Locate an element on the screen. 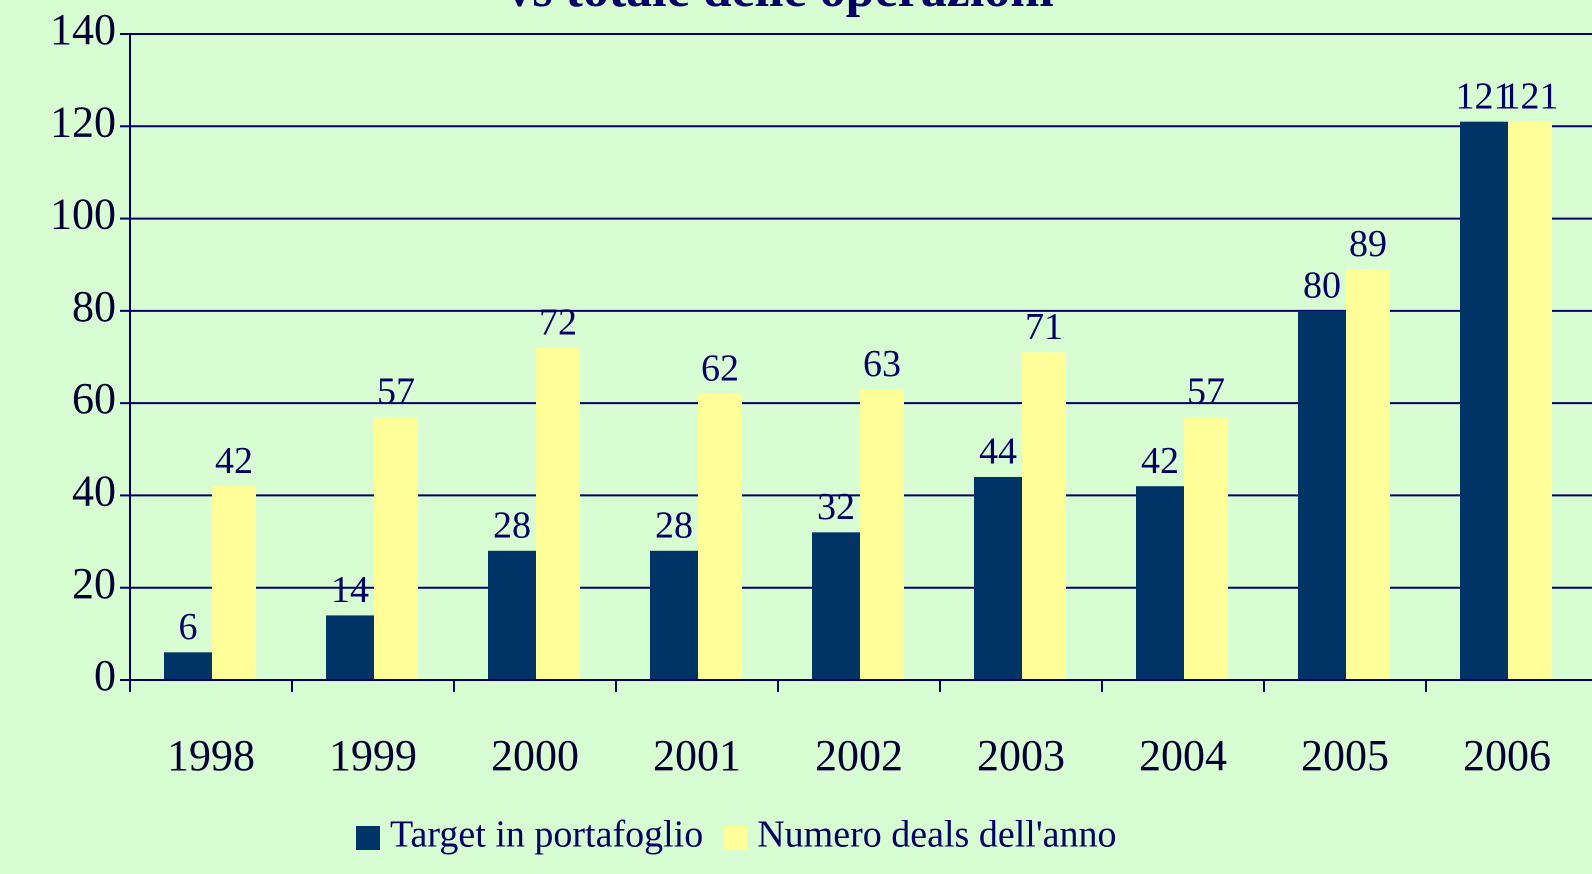 This screenshot has height=874, width=1592. y-tick-label: 80 is located at coordinates (94, 306).